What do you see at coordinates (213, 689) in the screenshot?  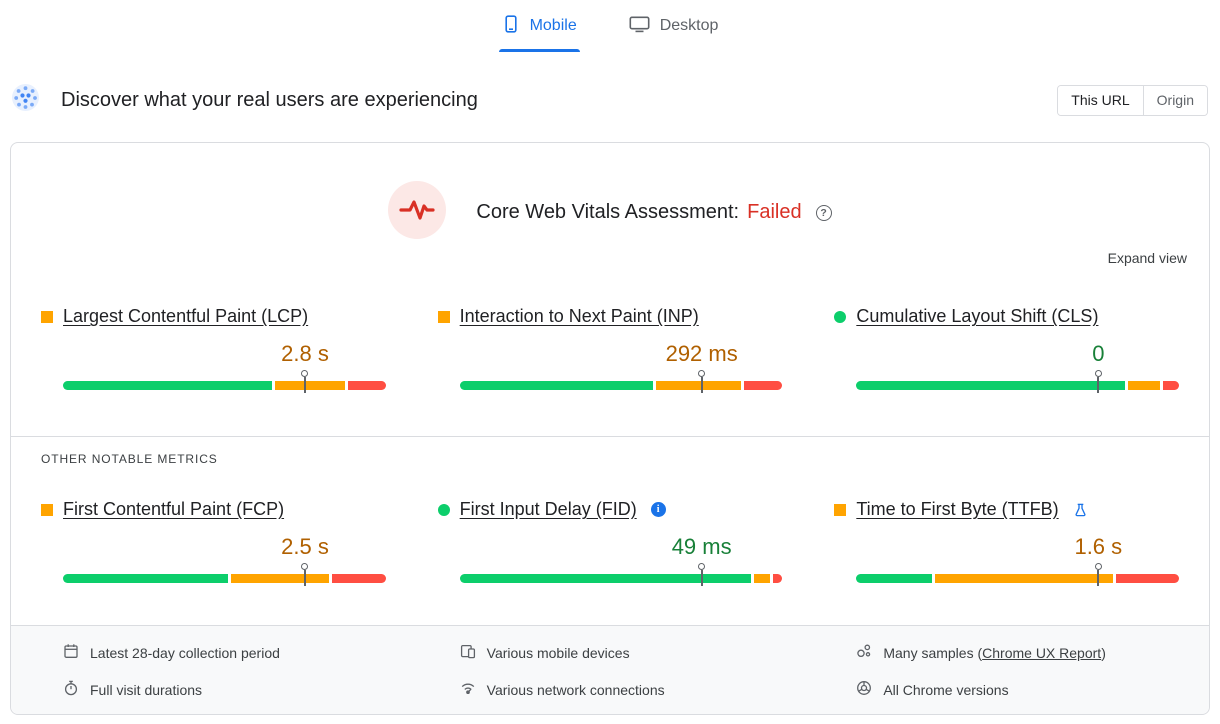 I see `durations-item: Full visit durations` at bounding box center [213, 689].